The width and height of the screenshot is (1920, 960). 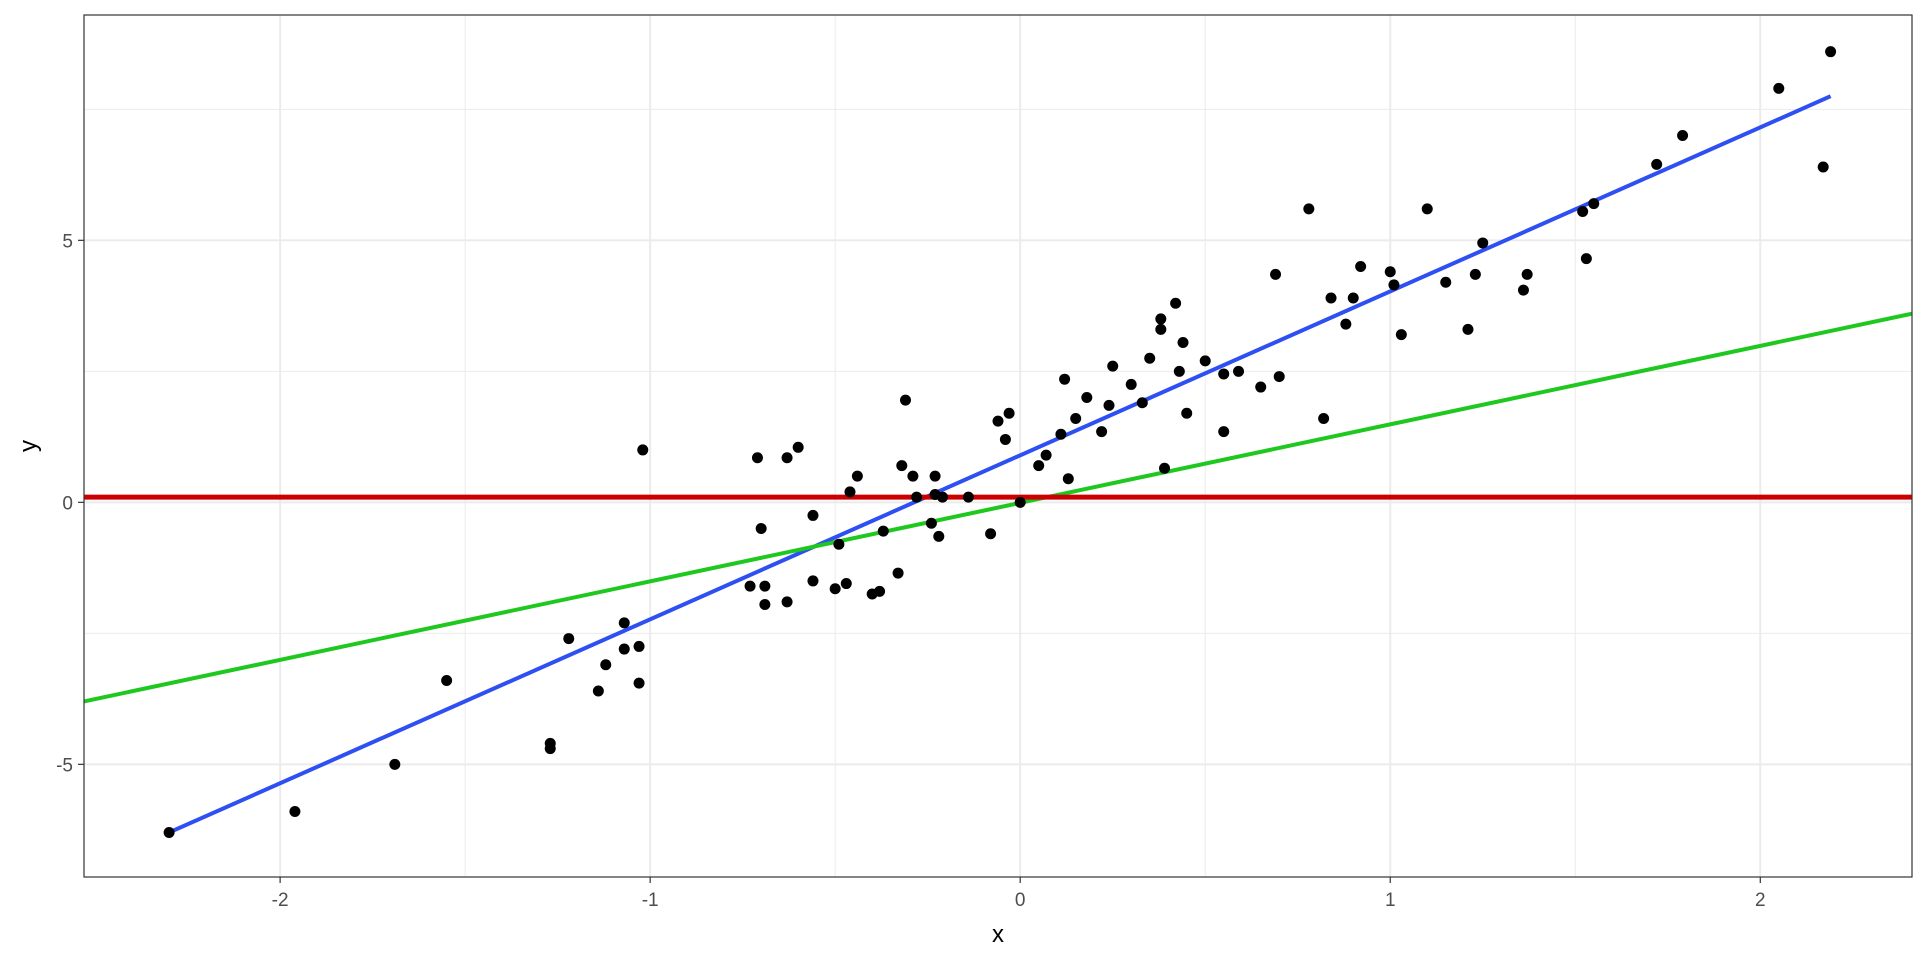 I want to click on x-tick-label: 1, so click(x=1390, y=900).